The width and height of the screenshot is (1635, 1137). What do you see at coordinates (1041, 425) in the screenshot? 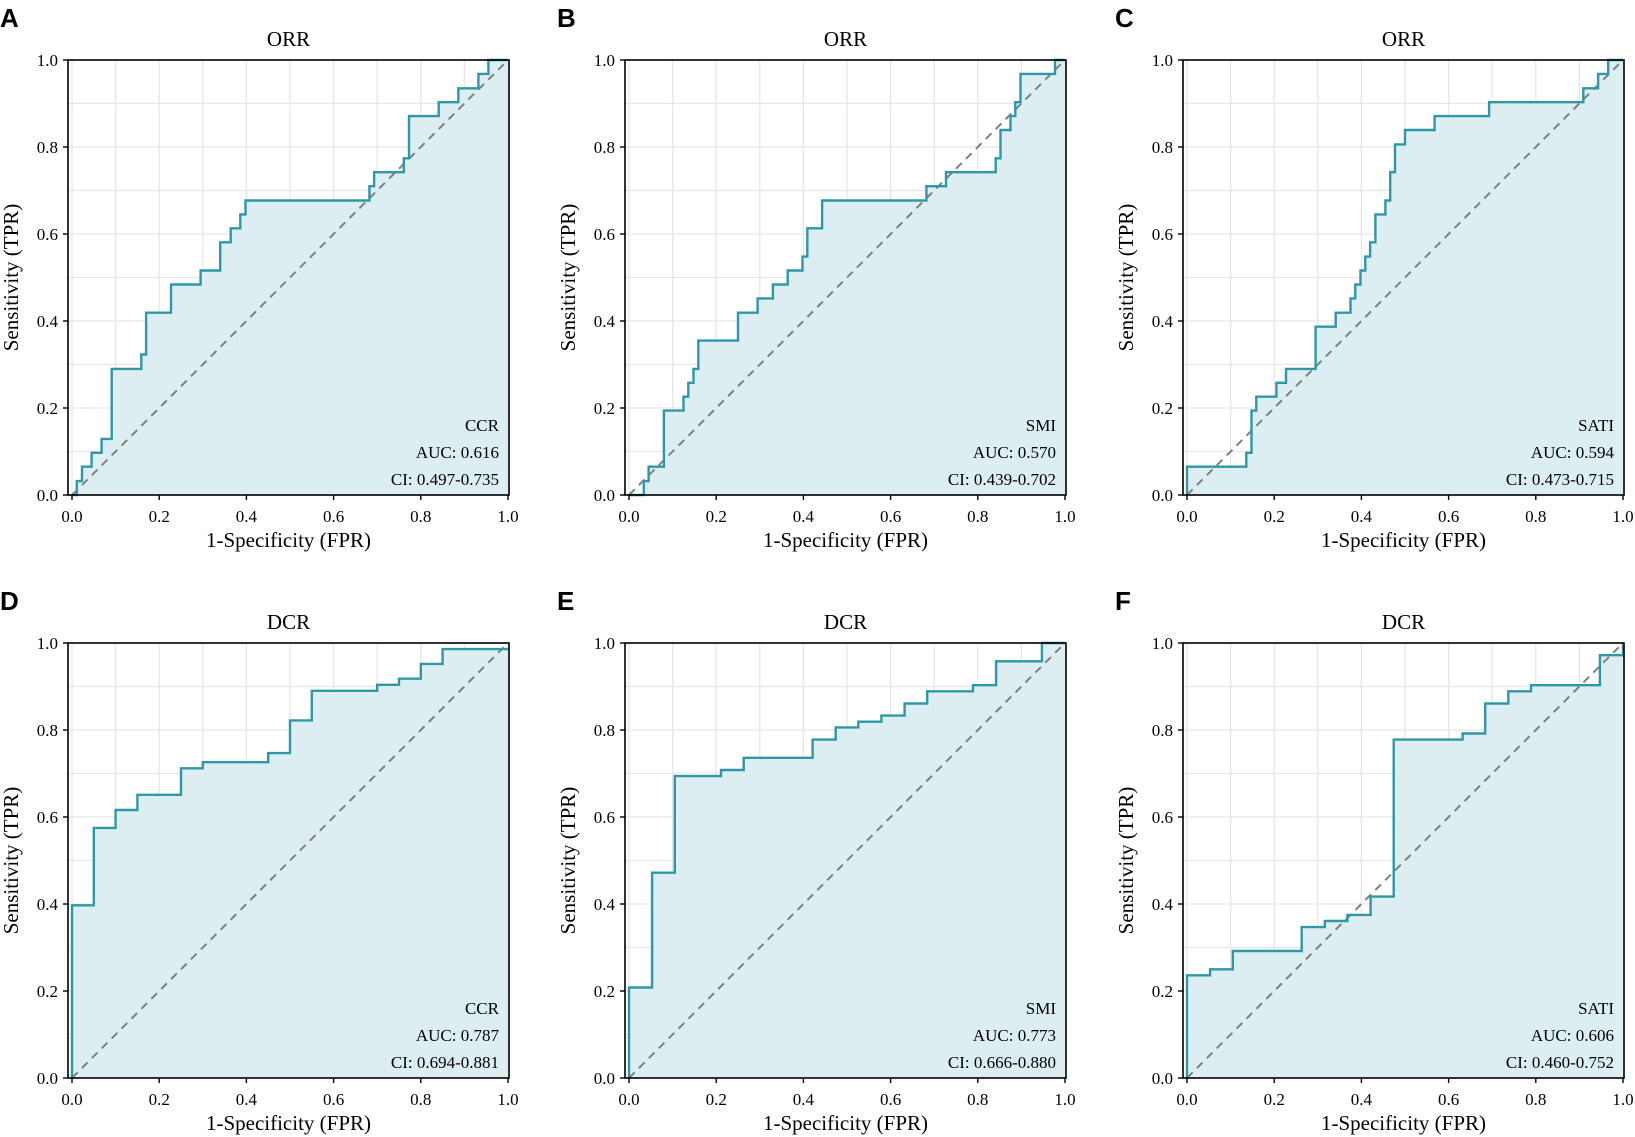
I see `series-name: SMI` at bounding box center [1041, 425].